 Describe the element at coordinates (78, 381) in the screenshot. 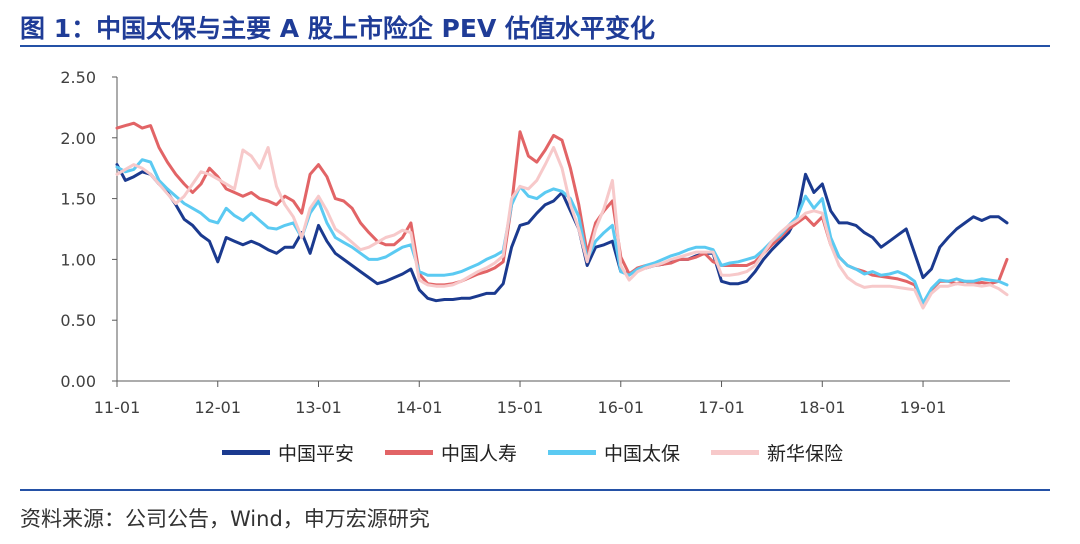

I see `y-tick-label: 0.00` at that location.